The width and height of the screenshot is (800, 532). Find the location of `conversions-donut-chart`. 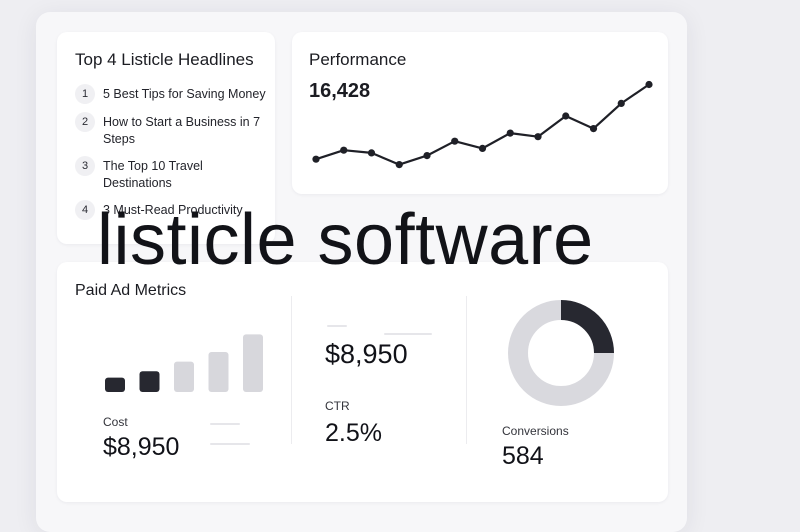

conversions-donut-chart is located at coordinates (561, 353).